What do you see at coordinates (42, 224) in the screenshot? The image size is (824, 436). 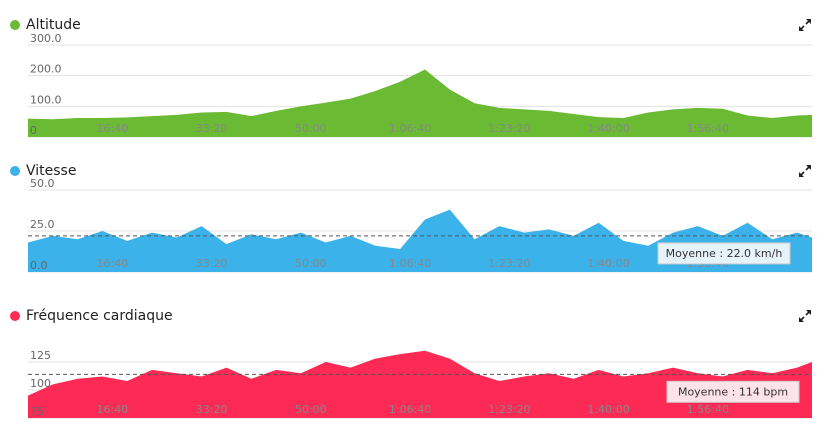 I see `y-tick-label: 25.0` at bounding box center [42, 224].